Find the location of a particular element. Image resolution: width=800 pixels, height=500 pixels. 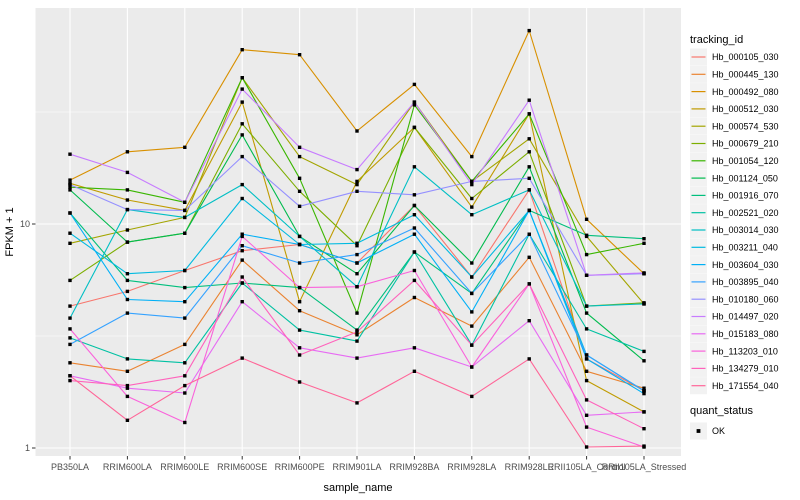

legend-item: Hb_000679_210 is located at coordinates (734, 143).